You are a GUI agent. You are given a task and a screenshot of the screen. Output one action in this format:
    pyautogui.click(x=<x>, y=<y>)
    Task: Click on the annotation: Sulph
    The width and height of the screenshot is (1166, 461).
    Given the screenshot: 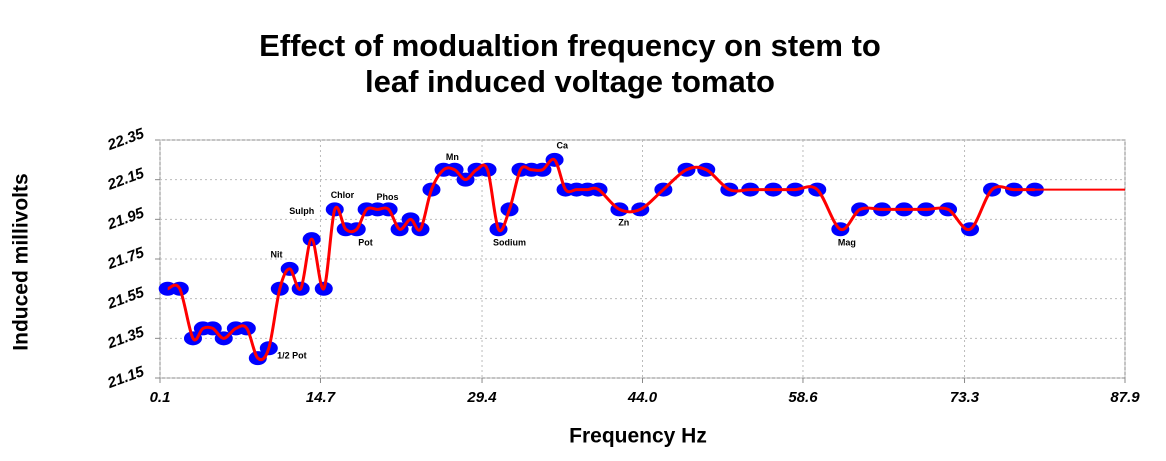 What is the action you would take?
    pyautogui.click(x=301, y=211)
    